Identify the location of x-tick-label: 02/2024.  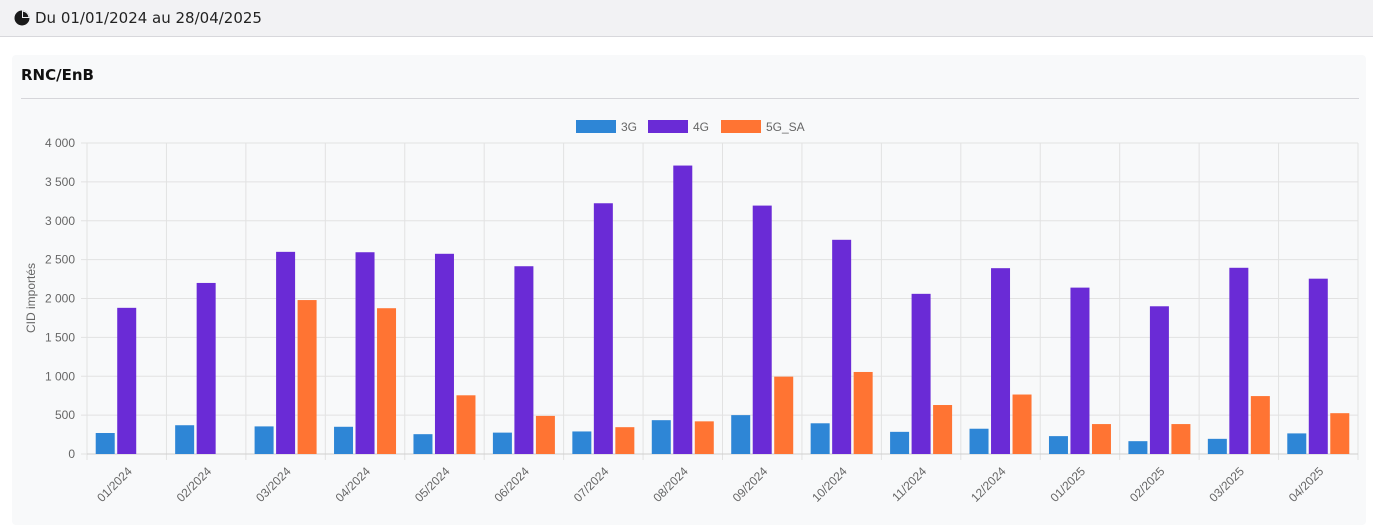
(194, 484).